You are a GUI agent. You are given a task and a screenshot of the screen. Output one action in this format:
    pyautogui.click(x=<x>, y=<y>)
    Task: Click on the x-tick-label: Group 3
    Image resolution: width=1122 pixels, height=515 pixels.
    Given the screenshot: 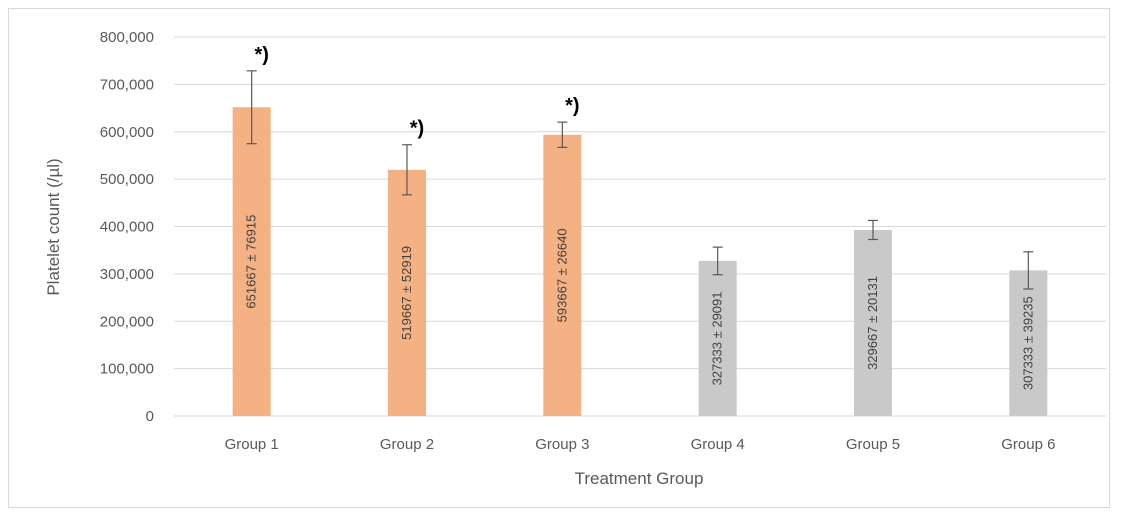 What is the action you would take?
    pyautogui.click(x=562, y=444)
    